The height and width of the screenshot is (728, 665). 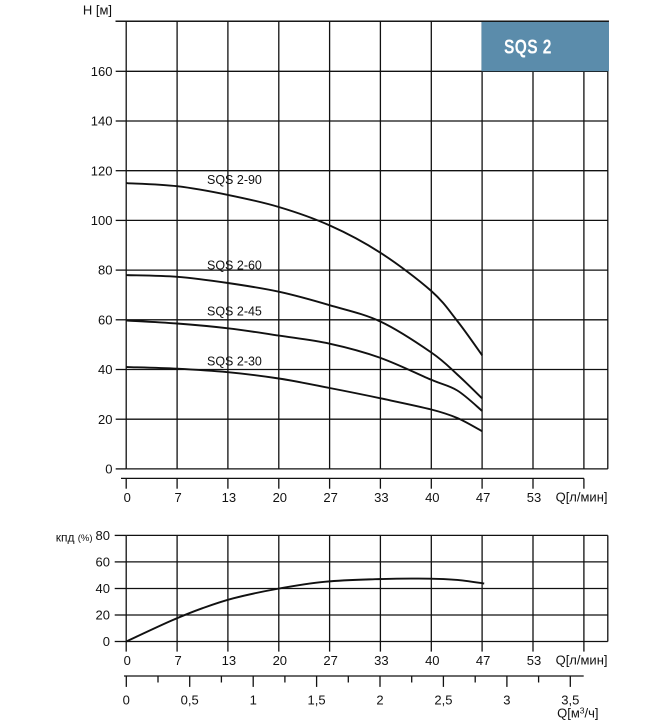 What do you see at coordinates (102, 220) in the screenshot?
I see `svg-text: 100` at bounding box center [102, 220].